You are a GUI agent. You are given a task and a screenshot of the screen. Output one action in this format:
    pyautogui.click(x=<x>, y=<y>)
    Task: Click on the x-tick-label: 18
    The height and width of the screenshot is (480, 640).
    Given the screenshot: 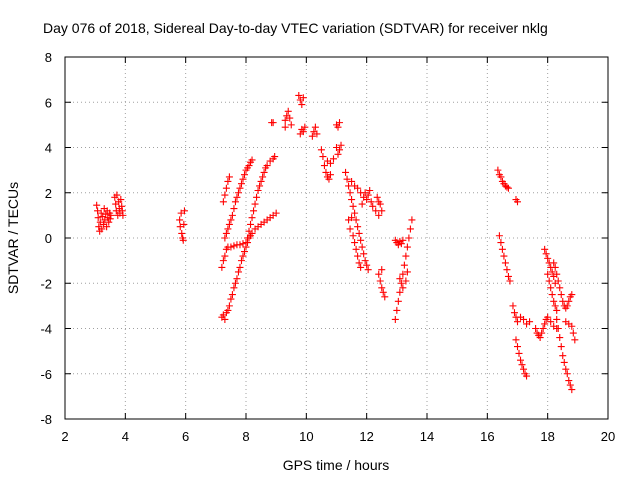 What is the action you would take?
    pyautogui.click(x=547, y=436)
    